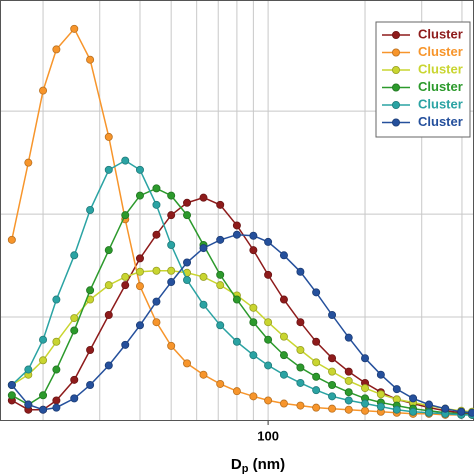 This screenshot has width=474, height=474. Describe the element at coordinates (245, 468) in the screenshot. I see `x-label-sub: p` at that location.